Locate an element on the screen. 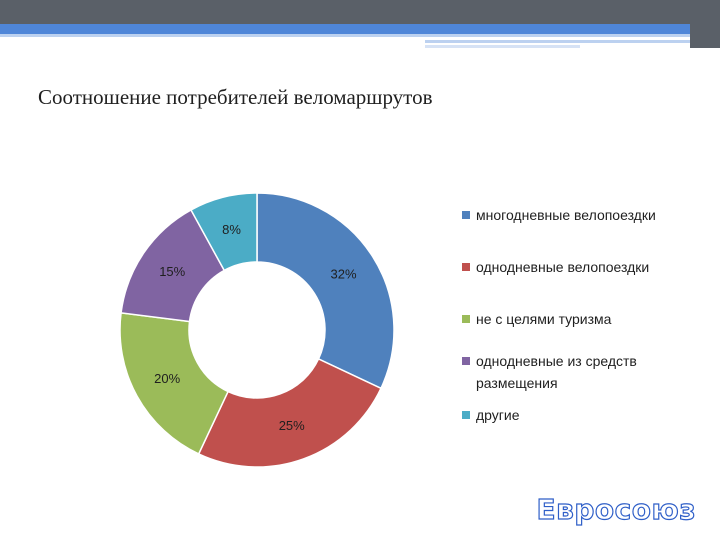 The width and height of the screenshot is (720, 540). legend-item-1: многодневные велопоездки is located at coordinates (582, 215).